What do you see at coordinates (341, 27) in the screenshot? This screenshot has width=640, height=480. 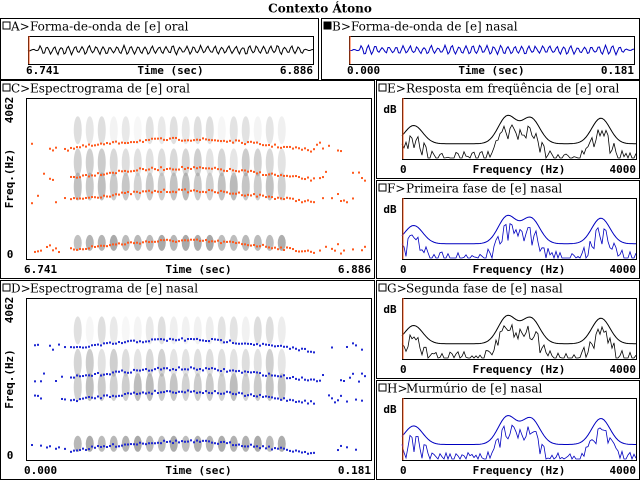 I see `panel-label: B>` at bounding box center [341, 27].